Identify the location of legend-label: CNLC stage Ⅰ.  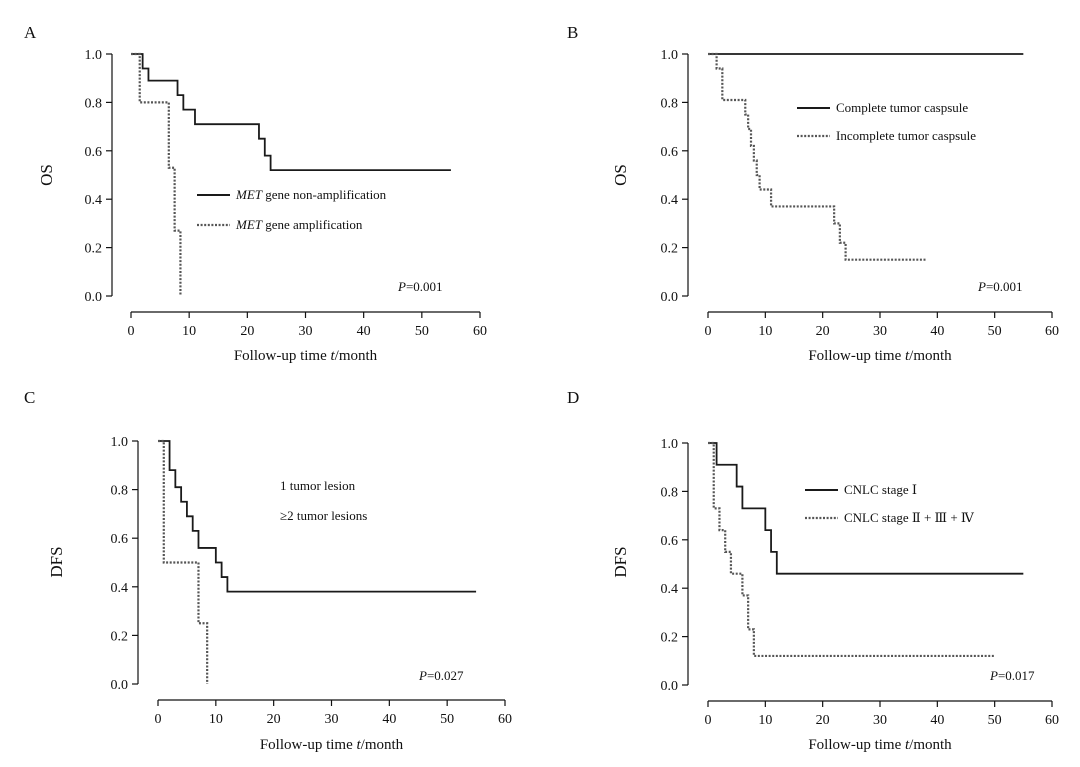
(880, 489).